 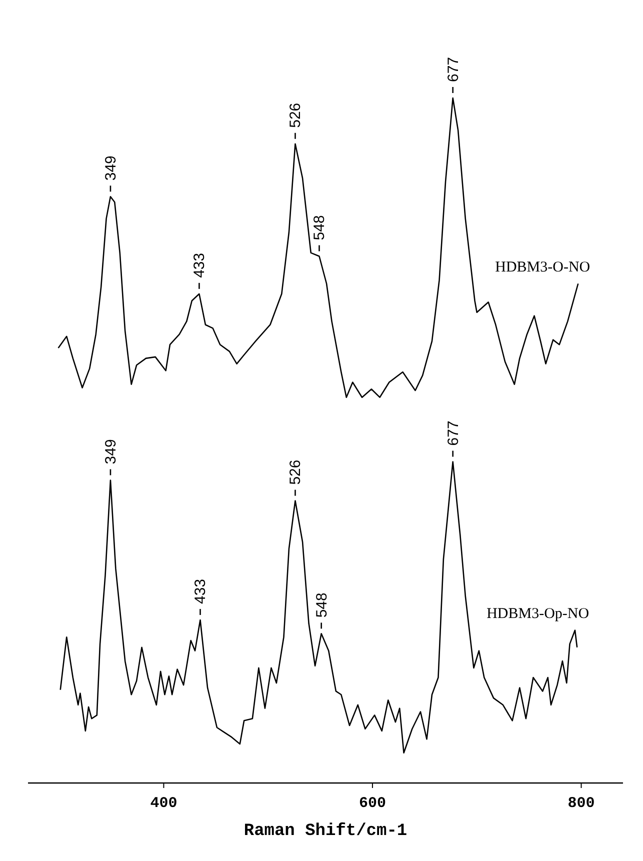 What do you see at coordinates (326, 831) in the screenshot?
I see `x-axis-title: Raman Shift/cm-1` at bounding box center [326, 831].